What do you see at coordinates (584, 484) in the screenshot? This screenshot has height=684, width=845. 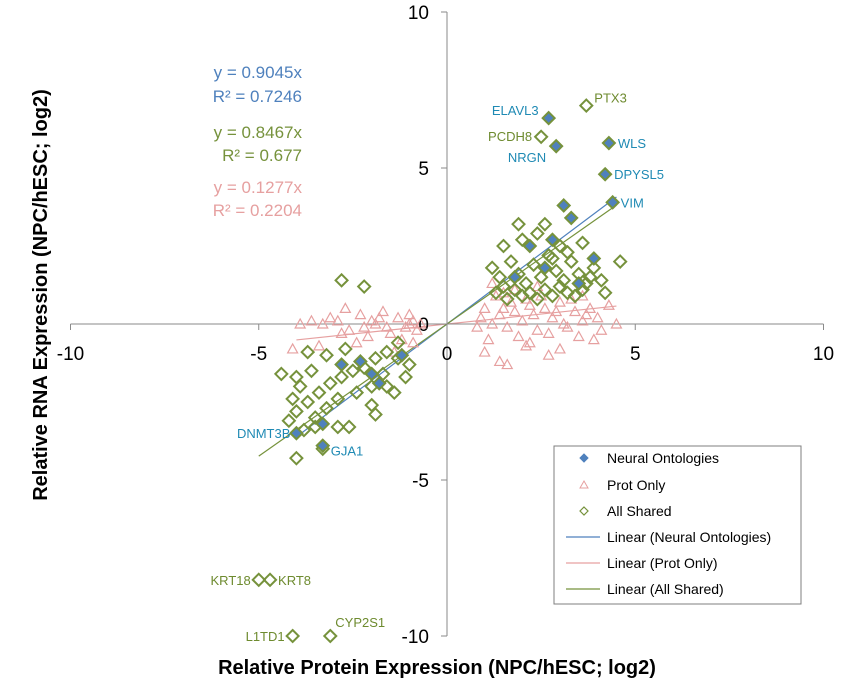 I see `legend-marker-prot` at bounding box center [584, 484].